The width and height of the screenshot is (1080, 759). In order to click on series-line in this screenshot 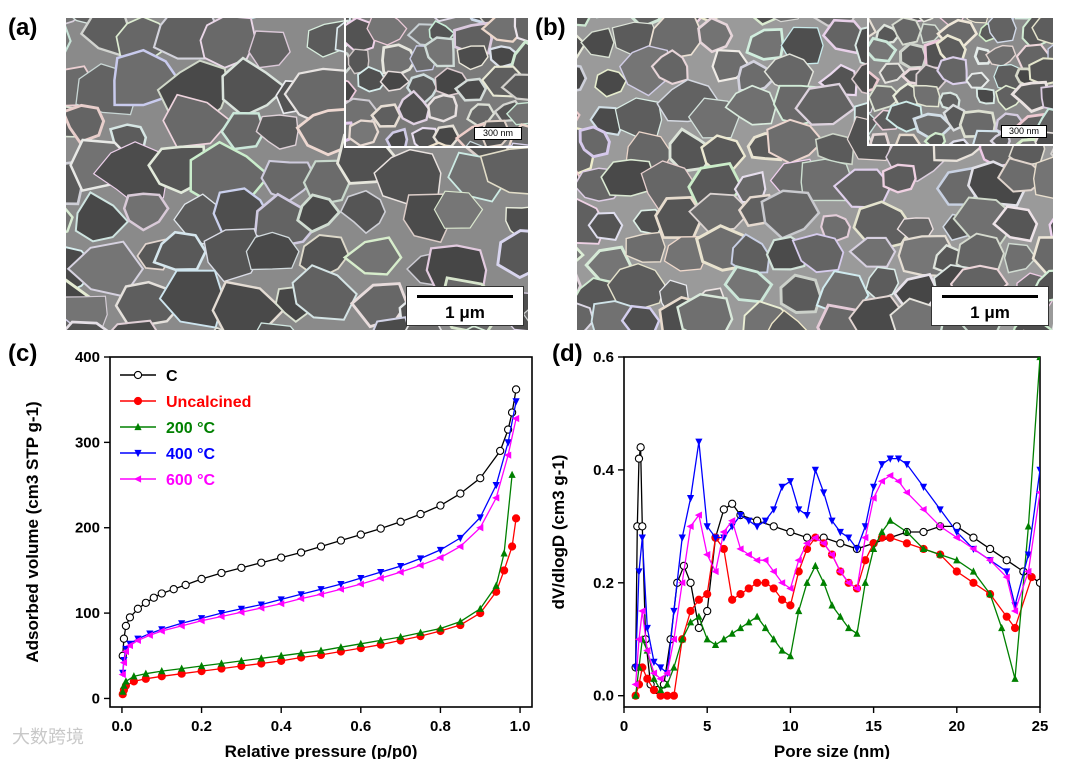, I will do `click(319, 537)`.